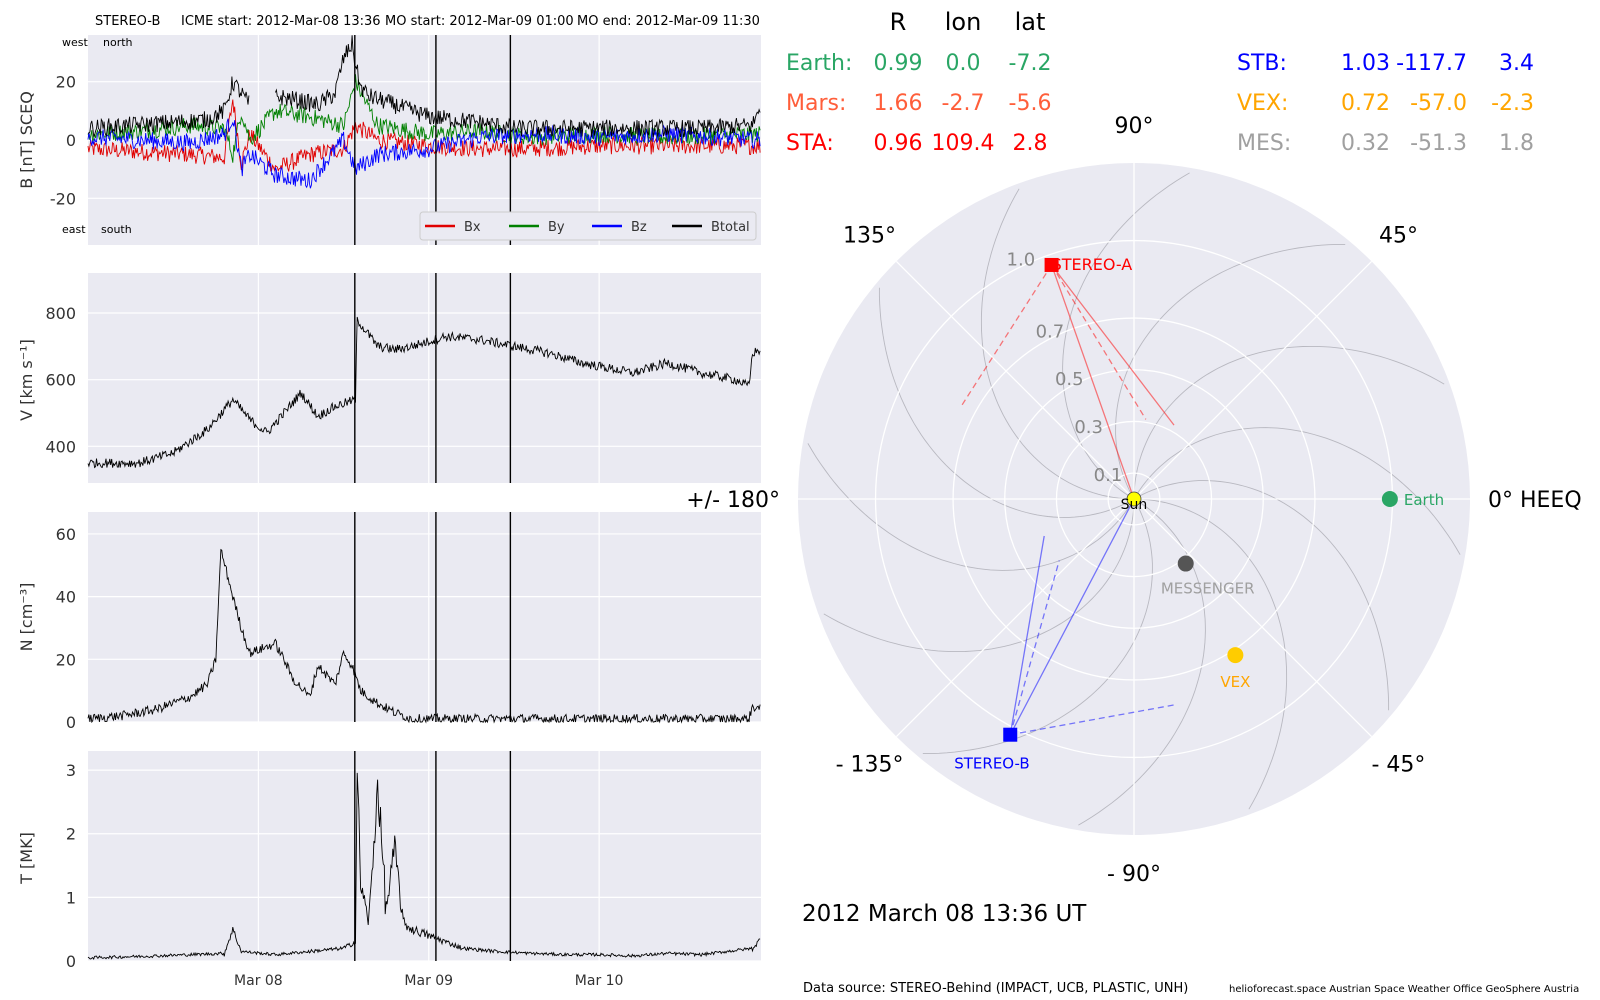 The width and height of the screenshot is (1600, 1000). I want to click on legend: Bx By Bz Btotal, so click(588, 226).